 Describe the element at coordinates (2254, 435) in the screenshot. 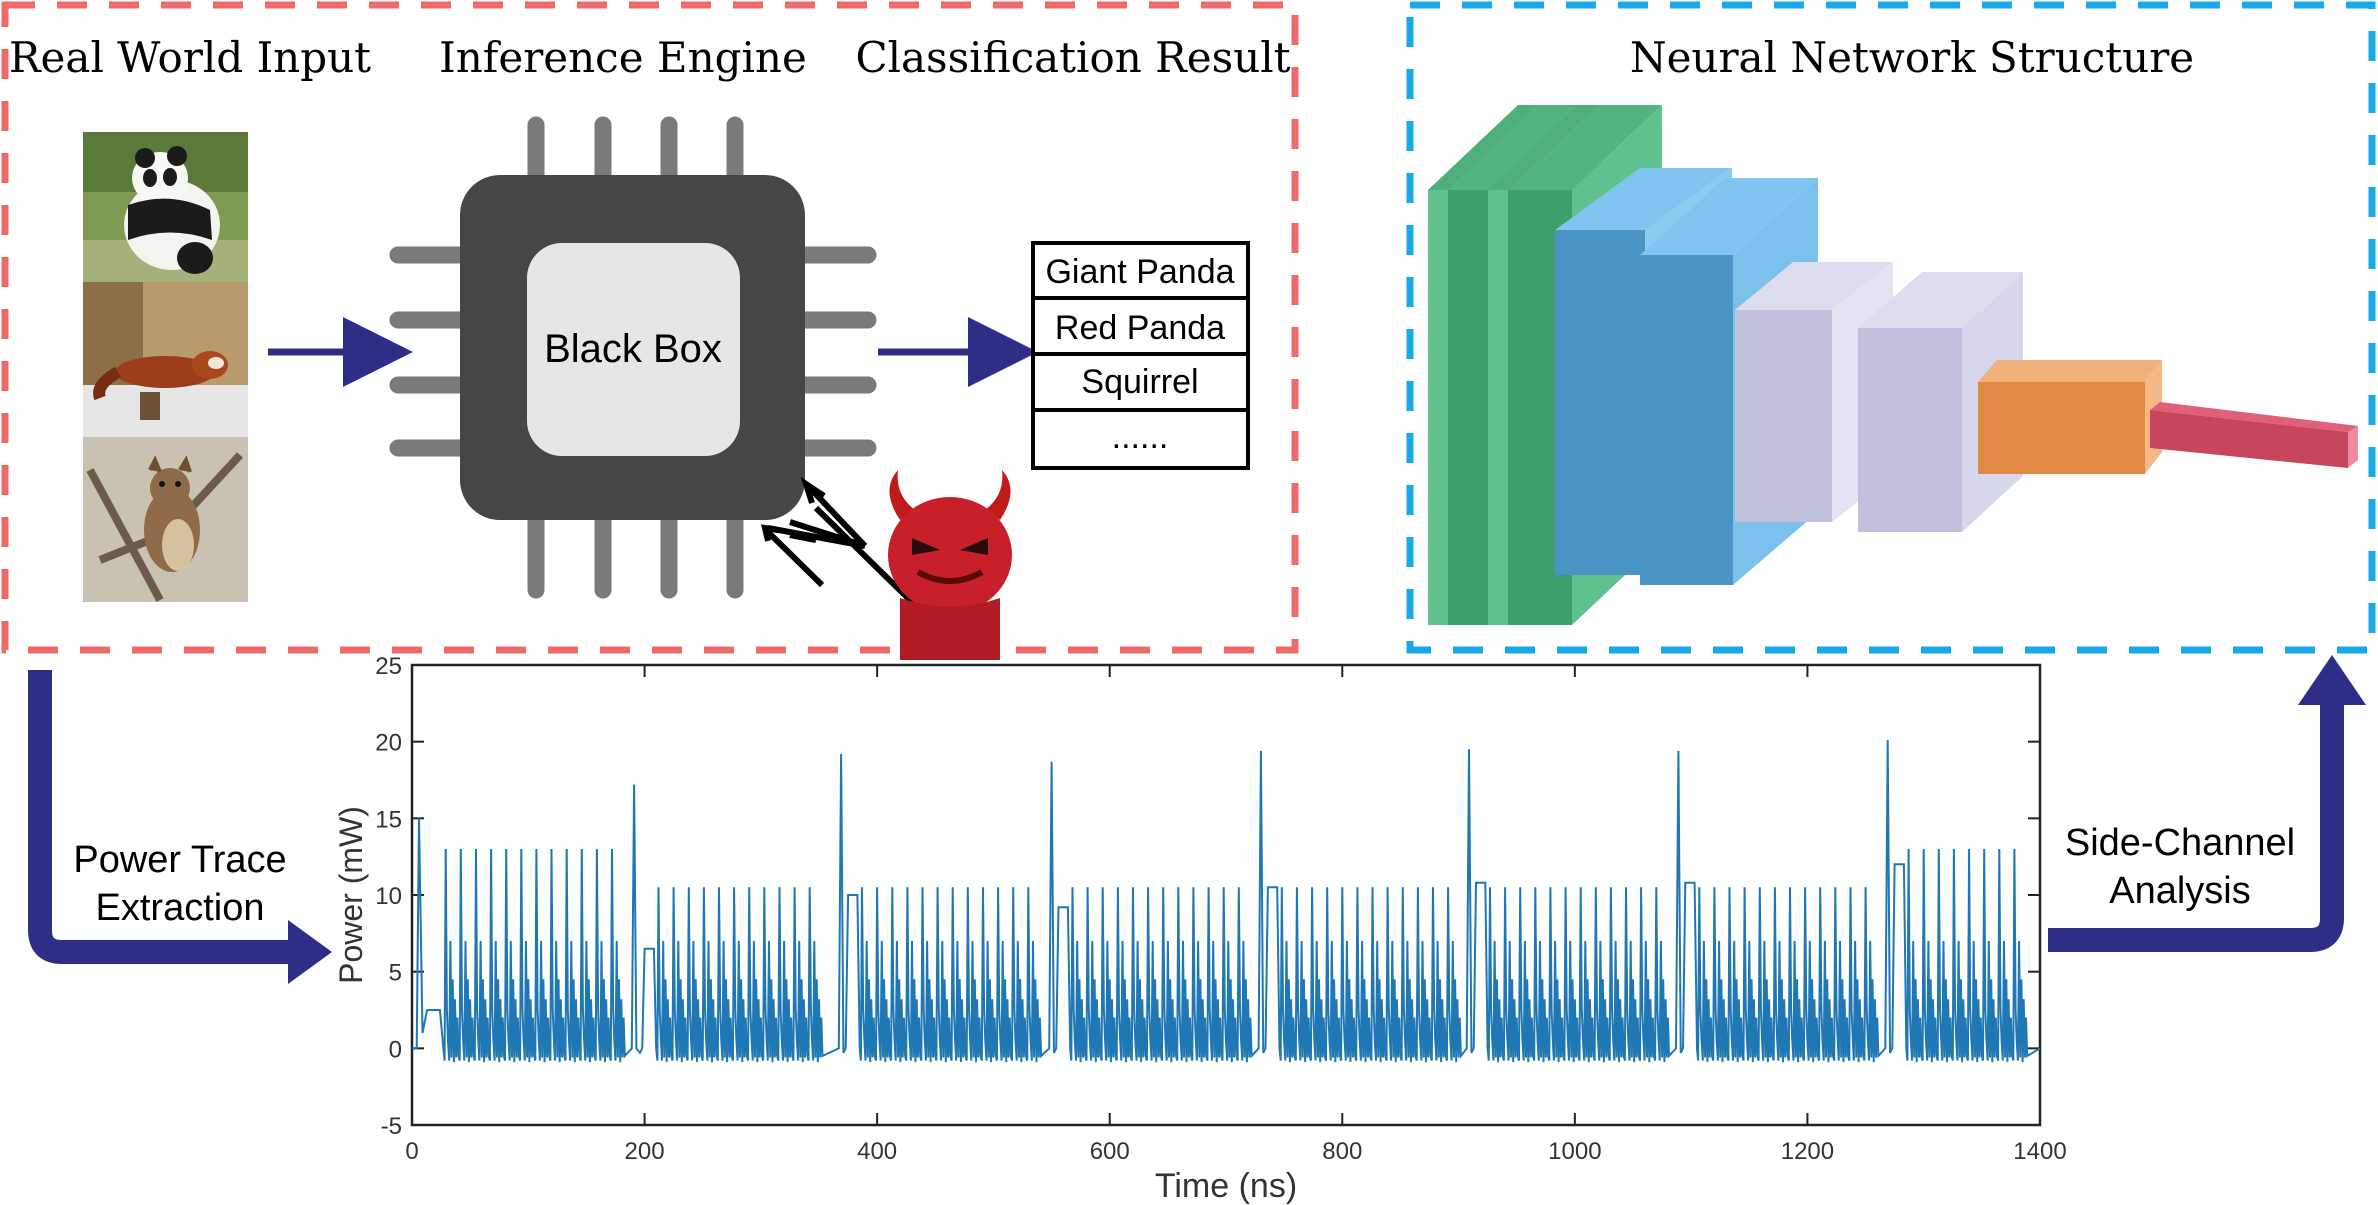

I see `output-layer` at that location.